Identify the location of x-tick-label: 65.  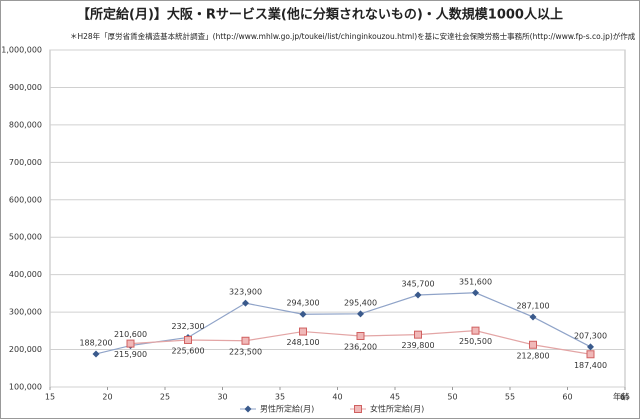
(625, 397).